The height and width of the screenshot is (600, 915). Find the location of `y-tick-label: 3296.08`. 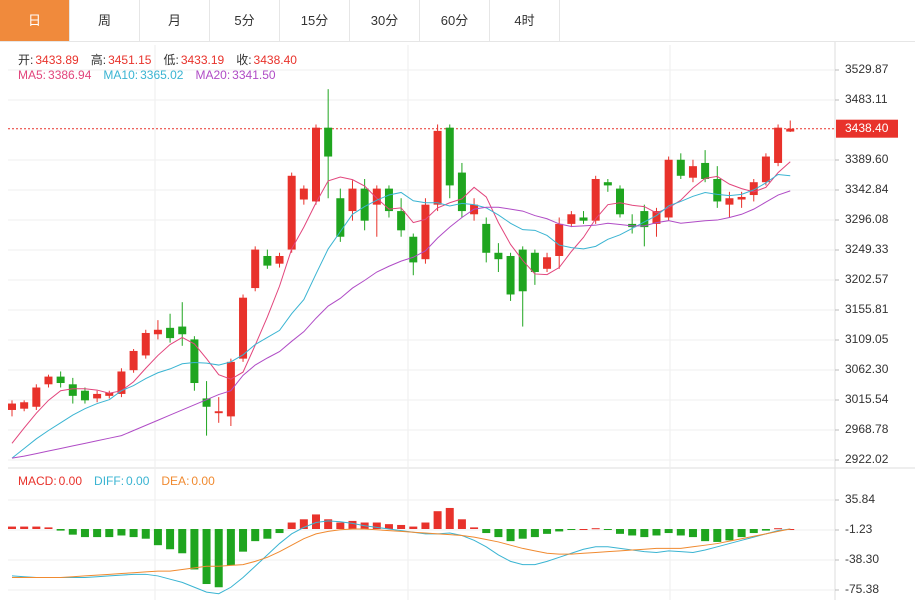

y-tick-label: 3296.08 is located at coordinates (867, 219).